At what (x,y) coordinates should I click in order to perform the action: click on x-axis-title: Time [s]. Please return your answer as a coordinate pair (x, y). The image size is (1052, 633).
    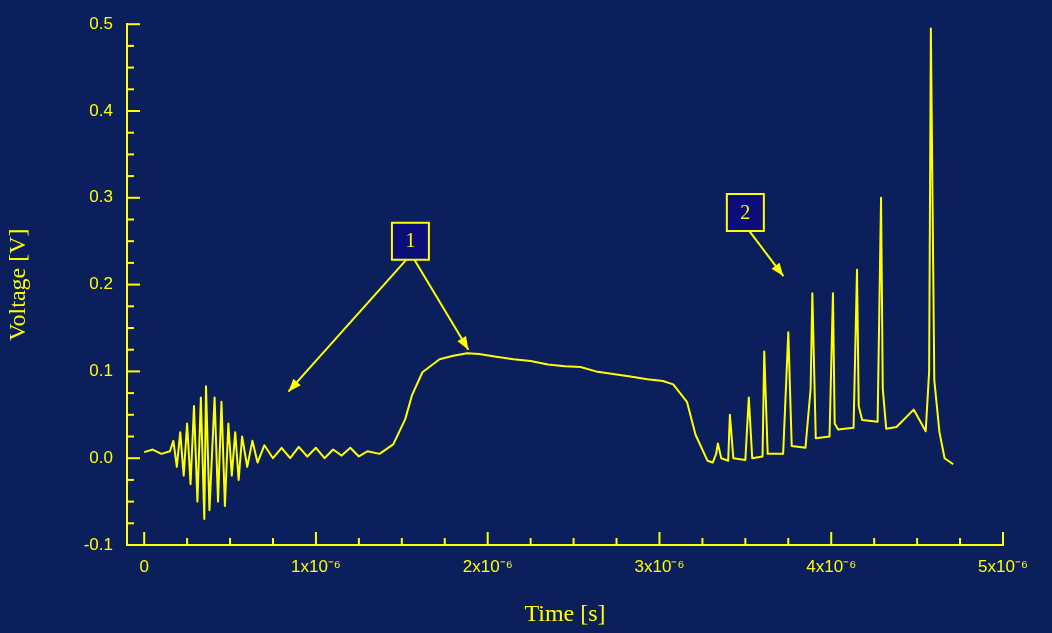
    Looking at the image, I should click on (565, 612).